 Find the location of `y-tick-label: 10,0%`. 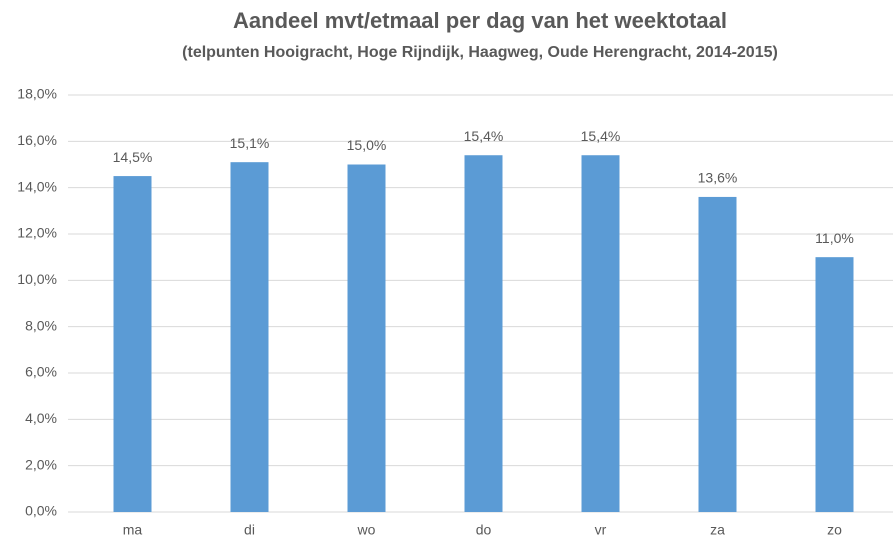

y-tick-label: 10,0% is located at coordinates (37, 279).